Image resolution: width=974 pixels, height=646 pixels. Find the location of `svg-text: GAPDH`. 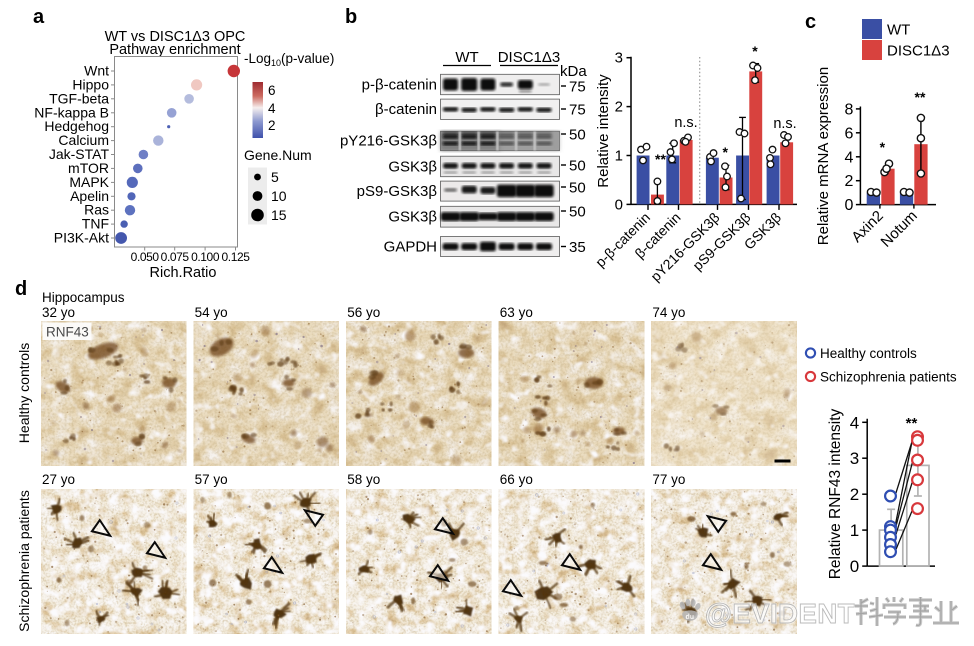

svg-text: GAPDH is located at coordinates (410, 247).